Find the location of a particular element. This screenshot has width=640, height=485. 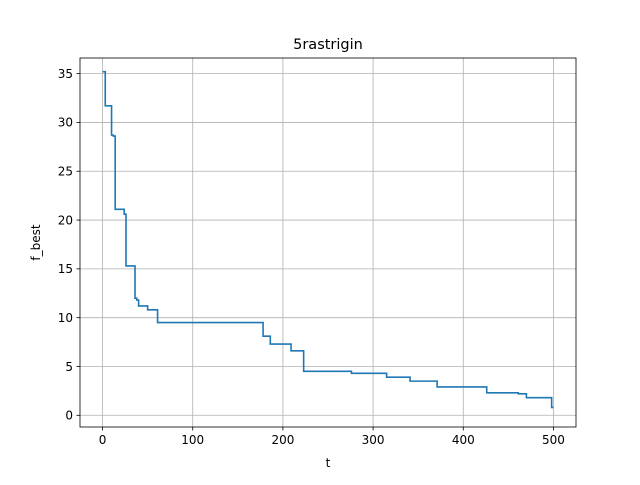

x-axis-label: t is located at coordinates (328, 463).